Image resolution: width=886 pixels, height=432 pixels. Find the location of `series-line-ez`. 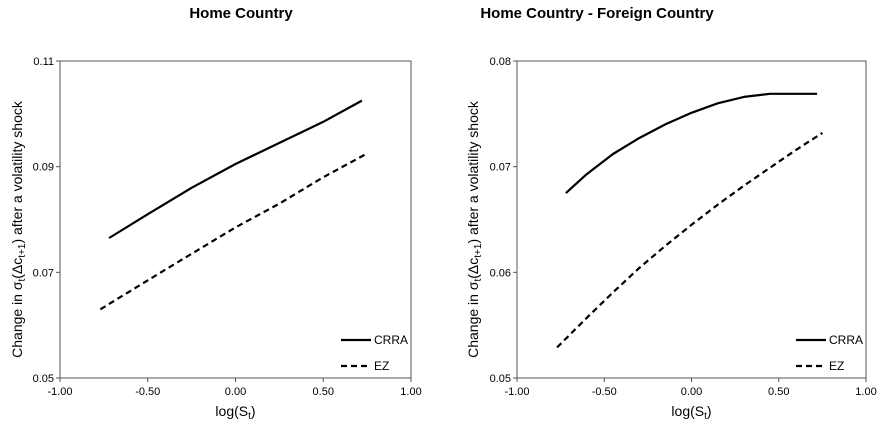

series-line-ez is located at coordinates (233, 231).